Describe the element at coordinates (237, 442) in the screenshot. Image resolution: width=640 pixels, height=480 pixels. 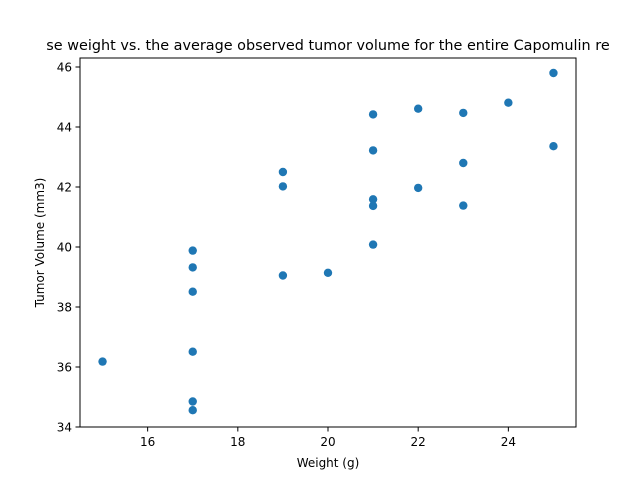
I see `x-tick-label: 18` at that location.